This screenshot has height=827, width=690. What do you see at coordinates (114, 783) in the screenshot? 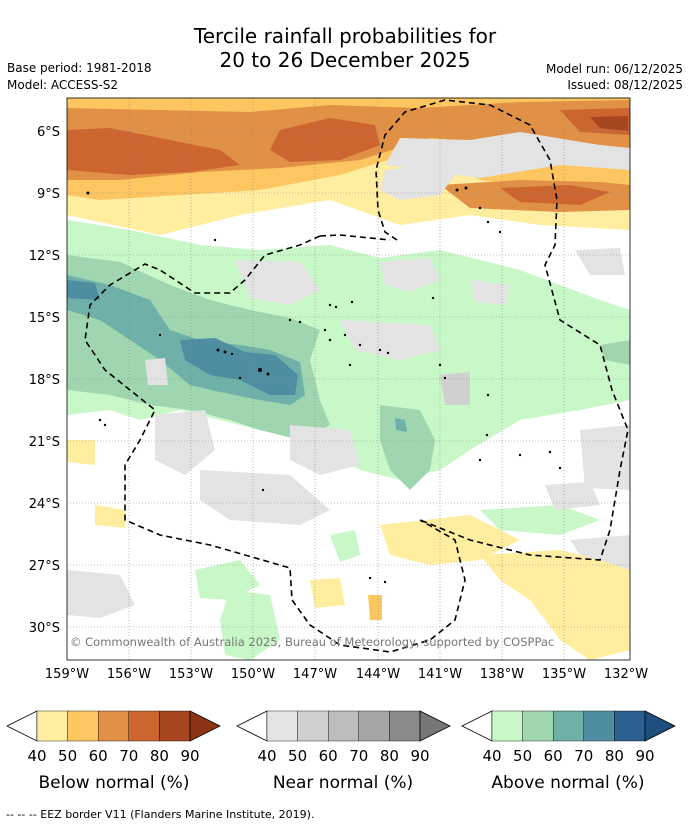
I see `below-normal-label: Below normal (%)` at bounding box center [114, 783].